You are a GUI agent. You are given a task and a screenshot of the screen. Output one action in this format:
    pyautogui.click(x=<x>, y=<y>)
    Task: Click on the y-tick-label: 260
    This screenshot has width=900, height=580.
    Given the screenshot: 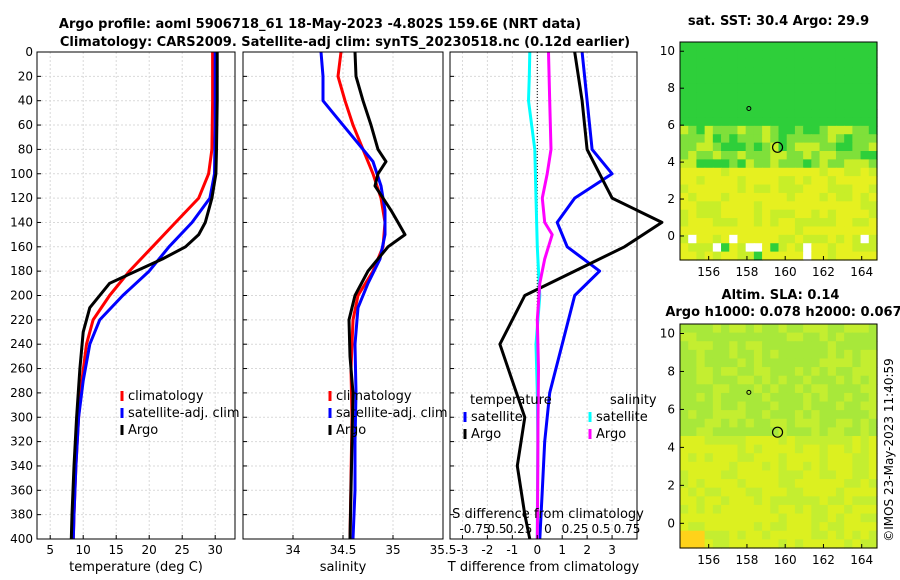 What is the action you would take?
    pyautogui.click(x=21, y=369)
    